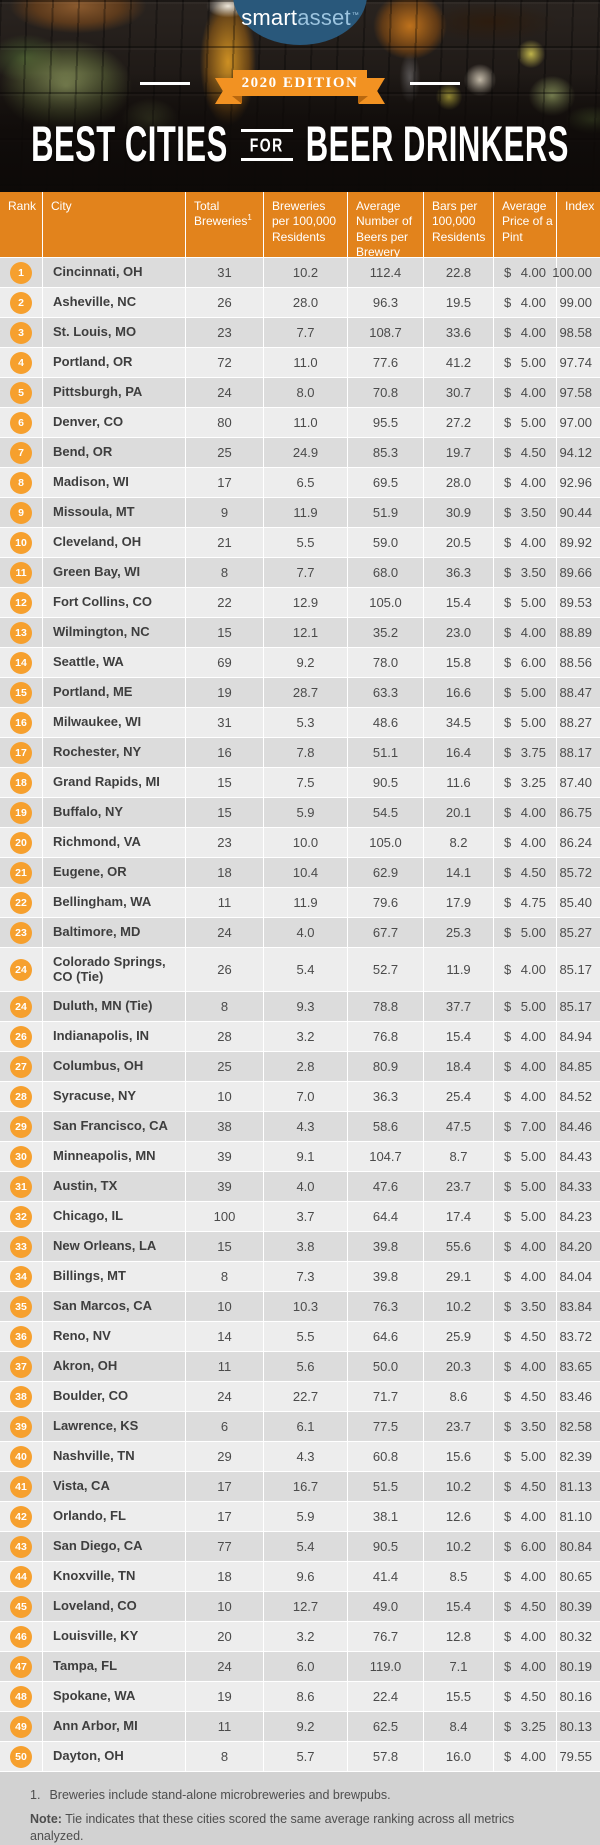  What do you see at coordinates (114, 932) in the screenshot?
I see `city-cell: Baltimore, MD` at bounding box center [114, 932].